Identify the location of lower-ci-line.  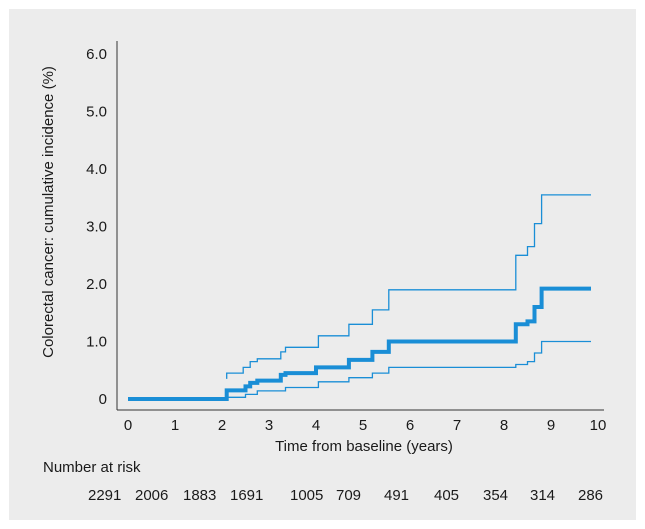
(408, 369).